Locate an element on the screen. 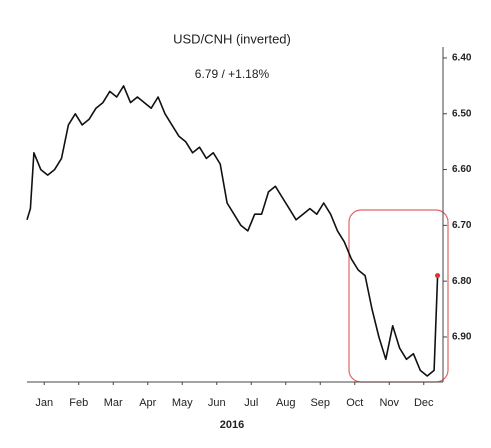 Image resolution: width=491 pixels, height=448 pixels. x-tick-label: Apr is located at coordinates (147, 403).